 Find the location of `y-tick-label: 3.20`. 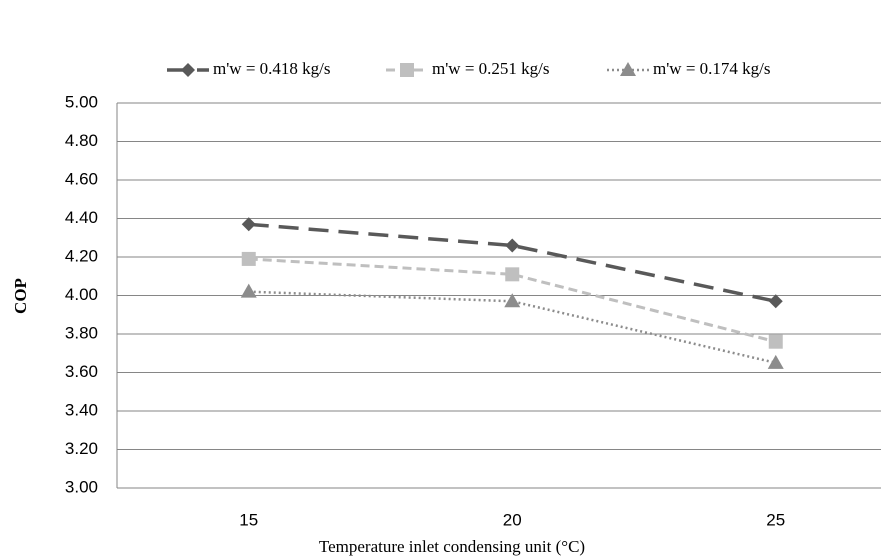

y-tick-label: 3.20 is located at coordinates (81, 448).